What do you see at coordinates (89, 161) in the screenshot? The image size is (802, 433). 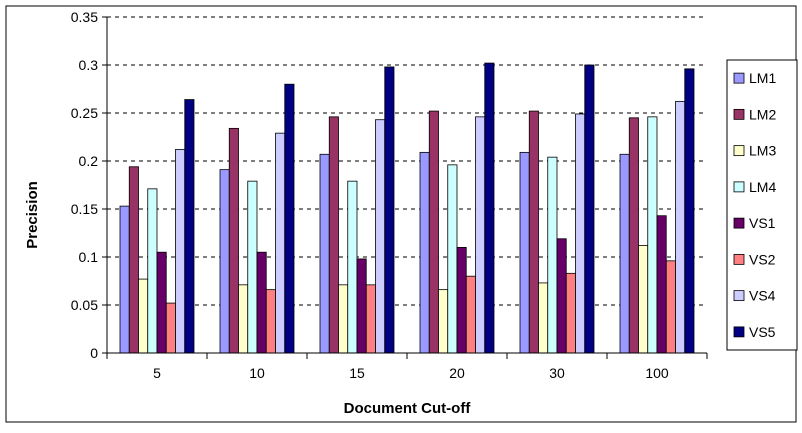 I see `y-tick-label: 0.2` at bounding box center [89, 161].